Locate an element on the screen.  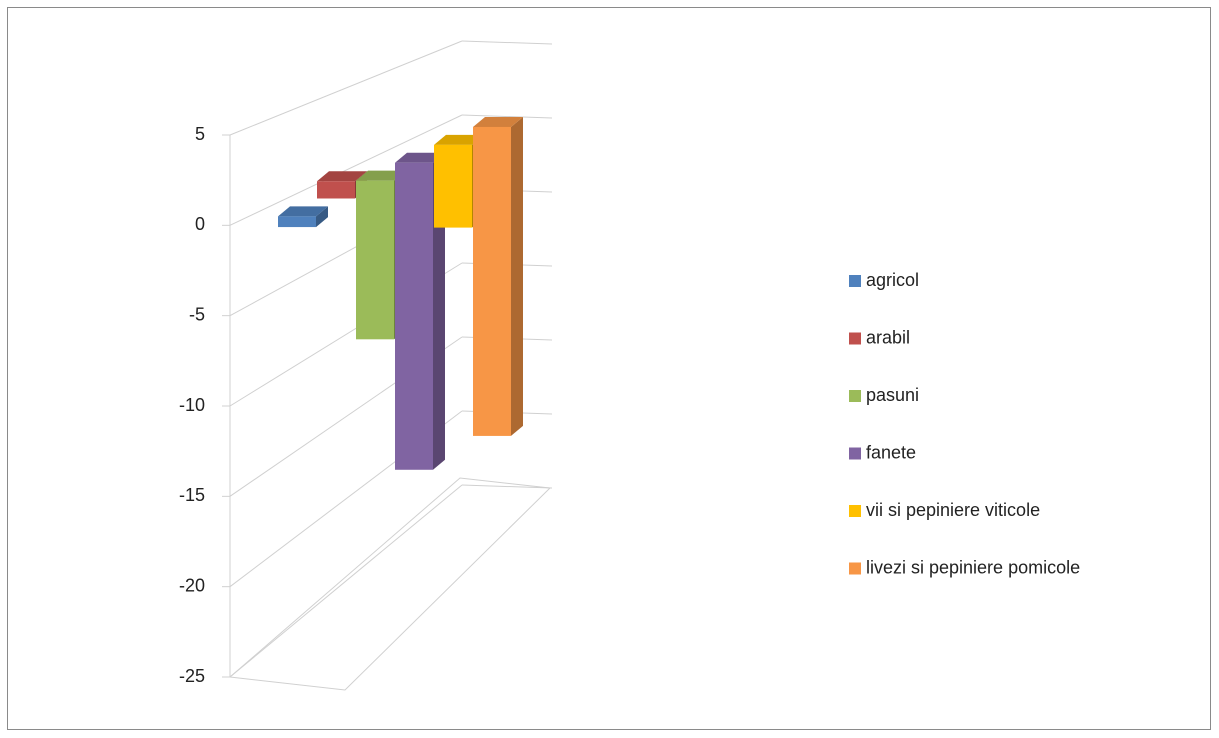
y-tick-label: 5 is located at coordinates (200, 134).